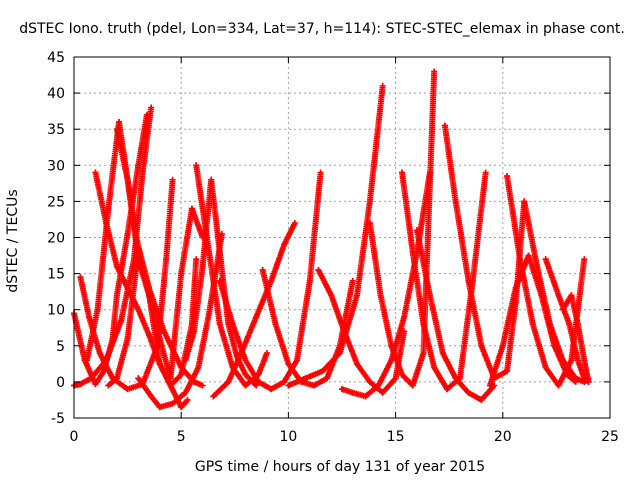 This screenshot has height=485, width=640. What do you see at coordinates (56, 311) in the screenshot?
I see `y-tick-label: 10` at bounding box center [56, 311].